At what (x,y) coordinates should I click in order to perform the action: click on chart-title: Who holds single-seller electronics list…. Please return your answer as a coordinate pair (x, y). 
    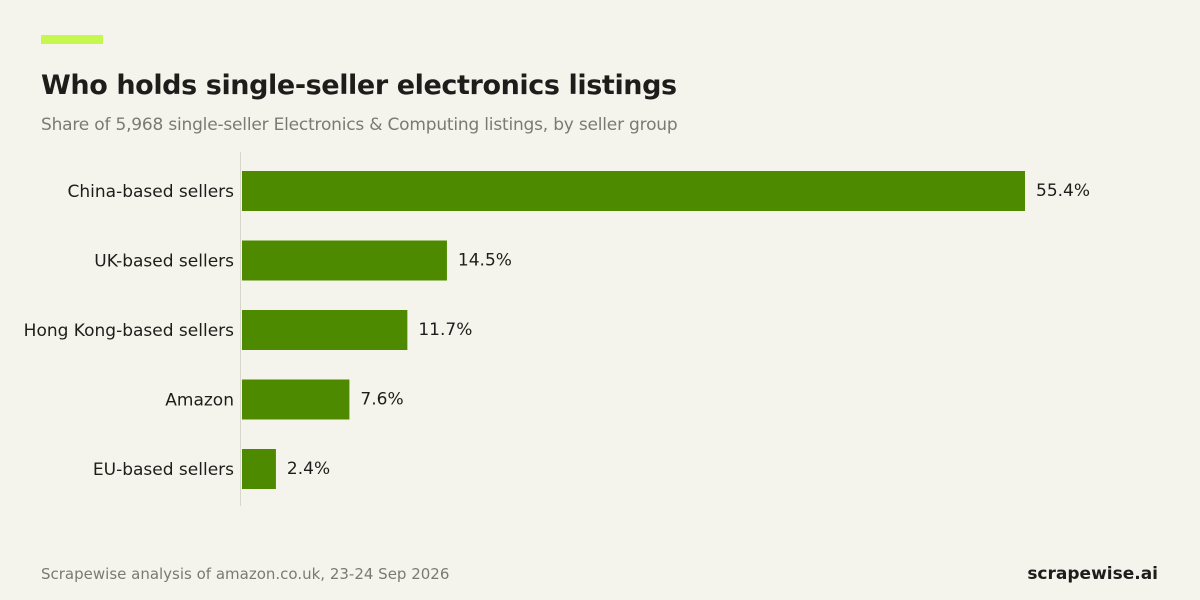
    Looking at the image, I should click on (359, 85).